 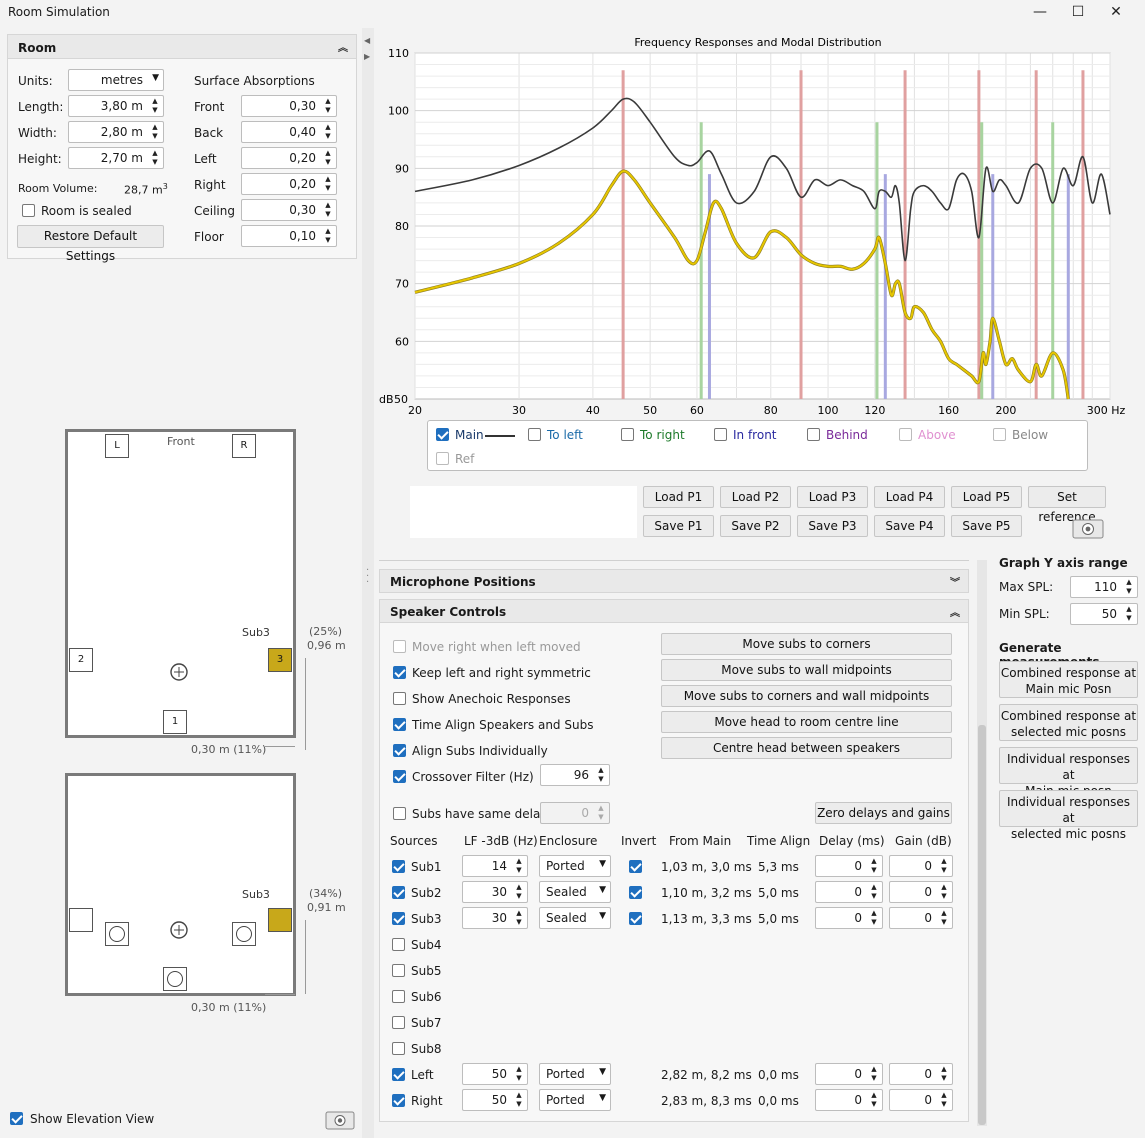 I want to click on crossover-spinner: 96 ▲ ▼, so click(x=575, y=775).